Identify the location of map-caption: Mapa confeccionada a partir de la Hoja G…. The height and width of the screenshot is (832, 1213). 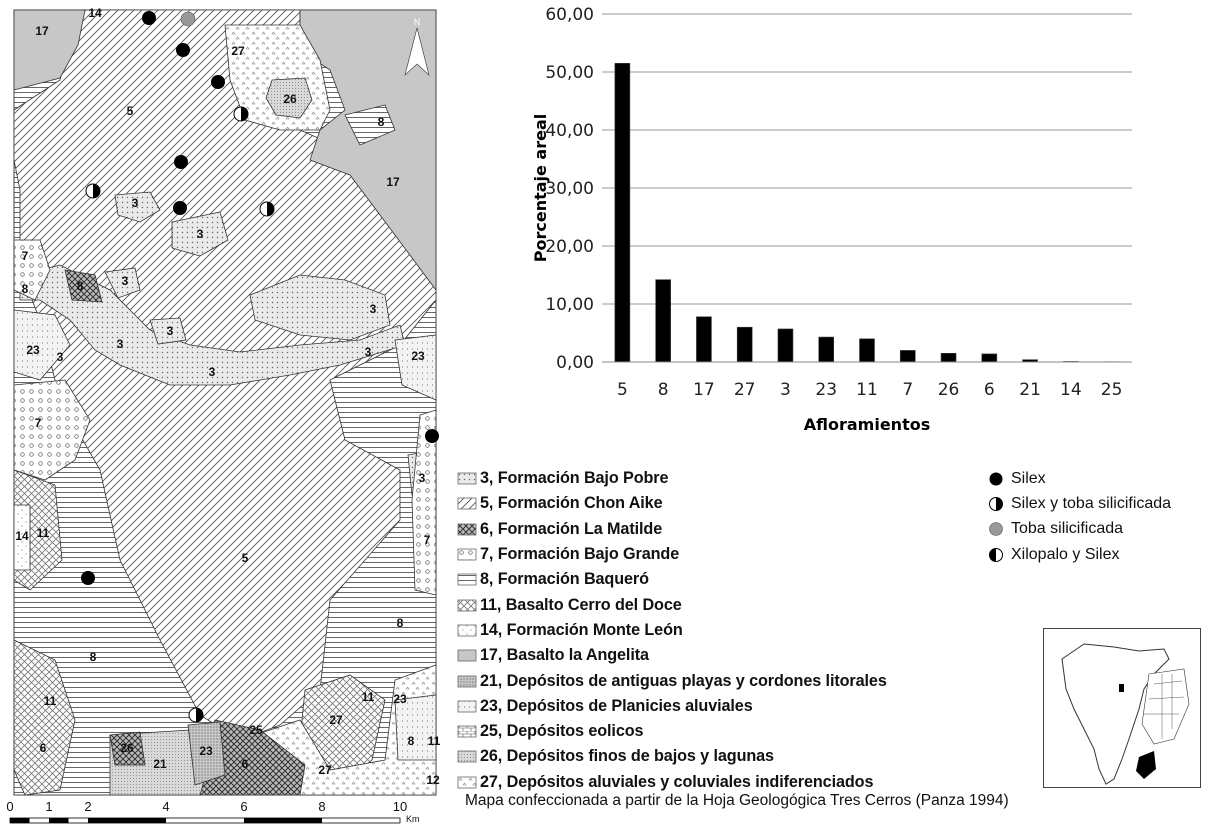
(737, 800).